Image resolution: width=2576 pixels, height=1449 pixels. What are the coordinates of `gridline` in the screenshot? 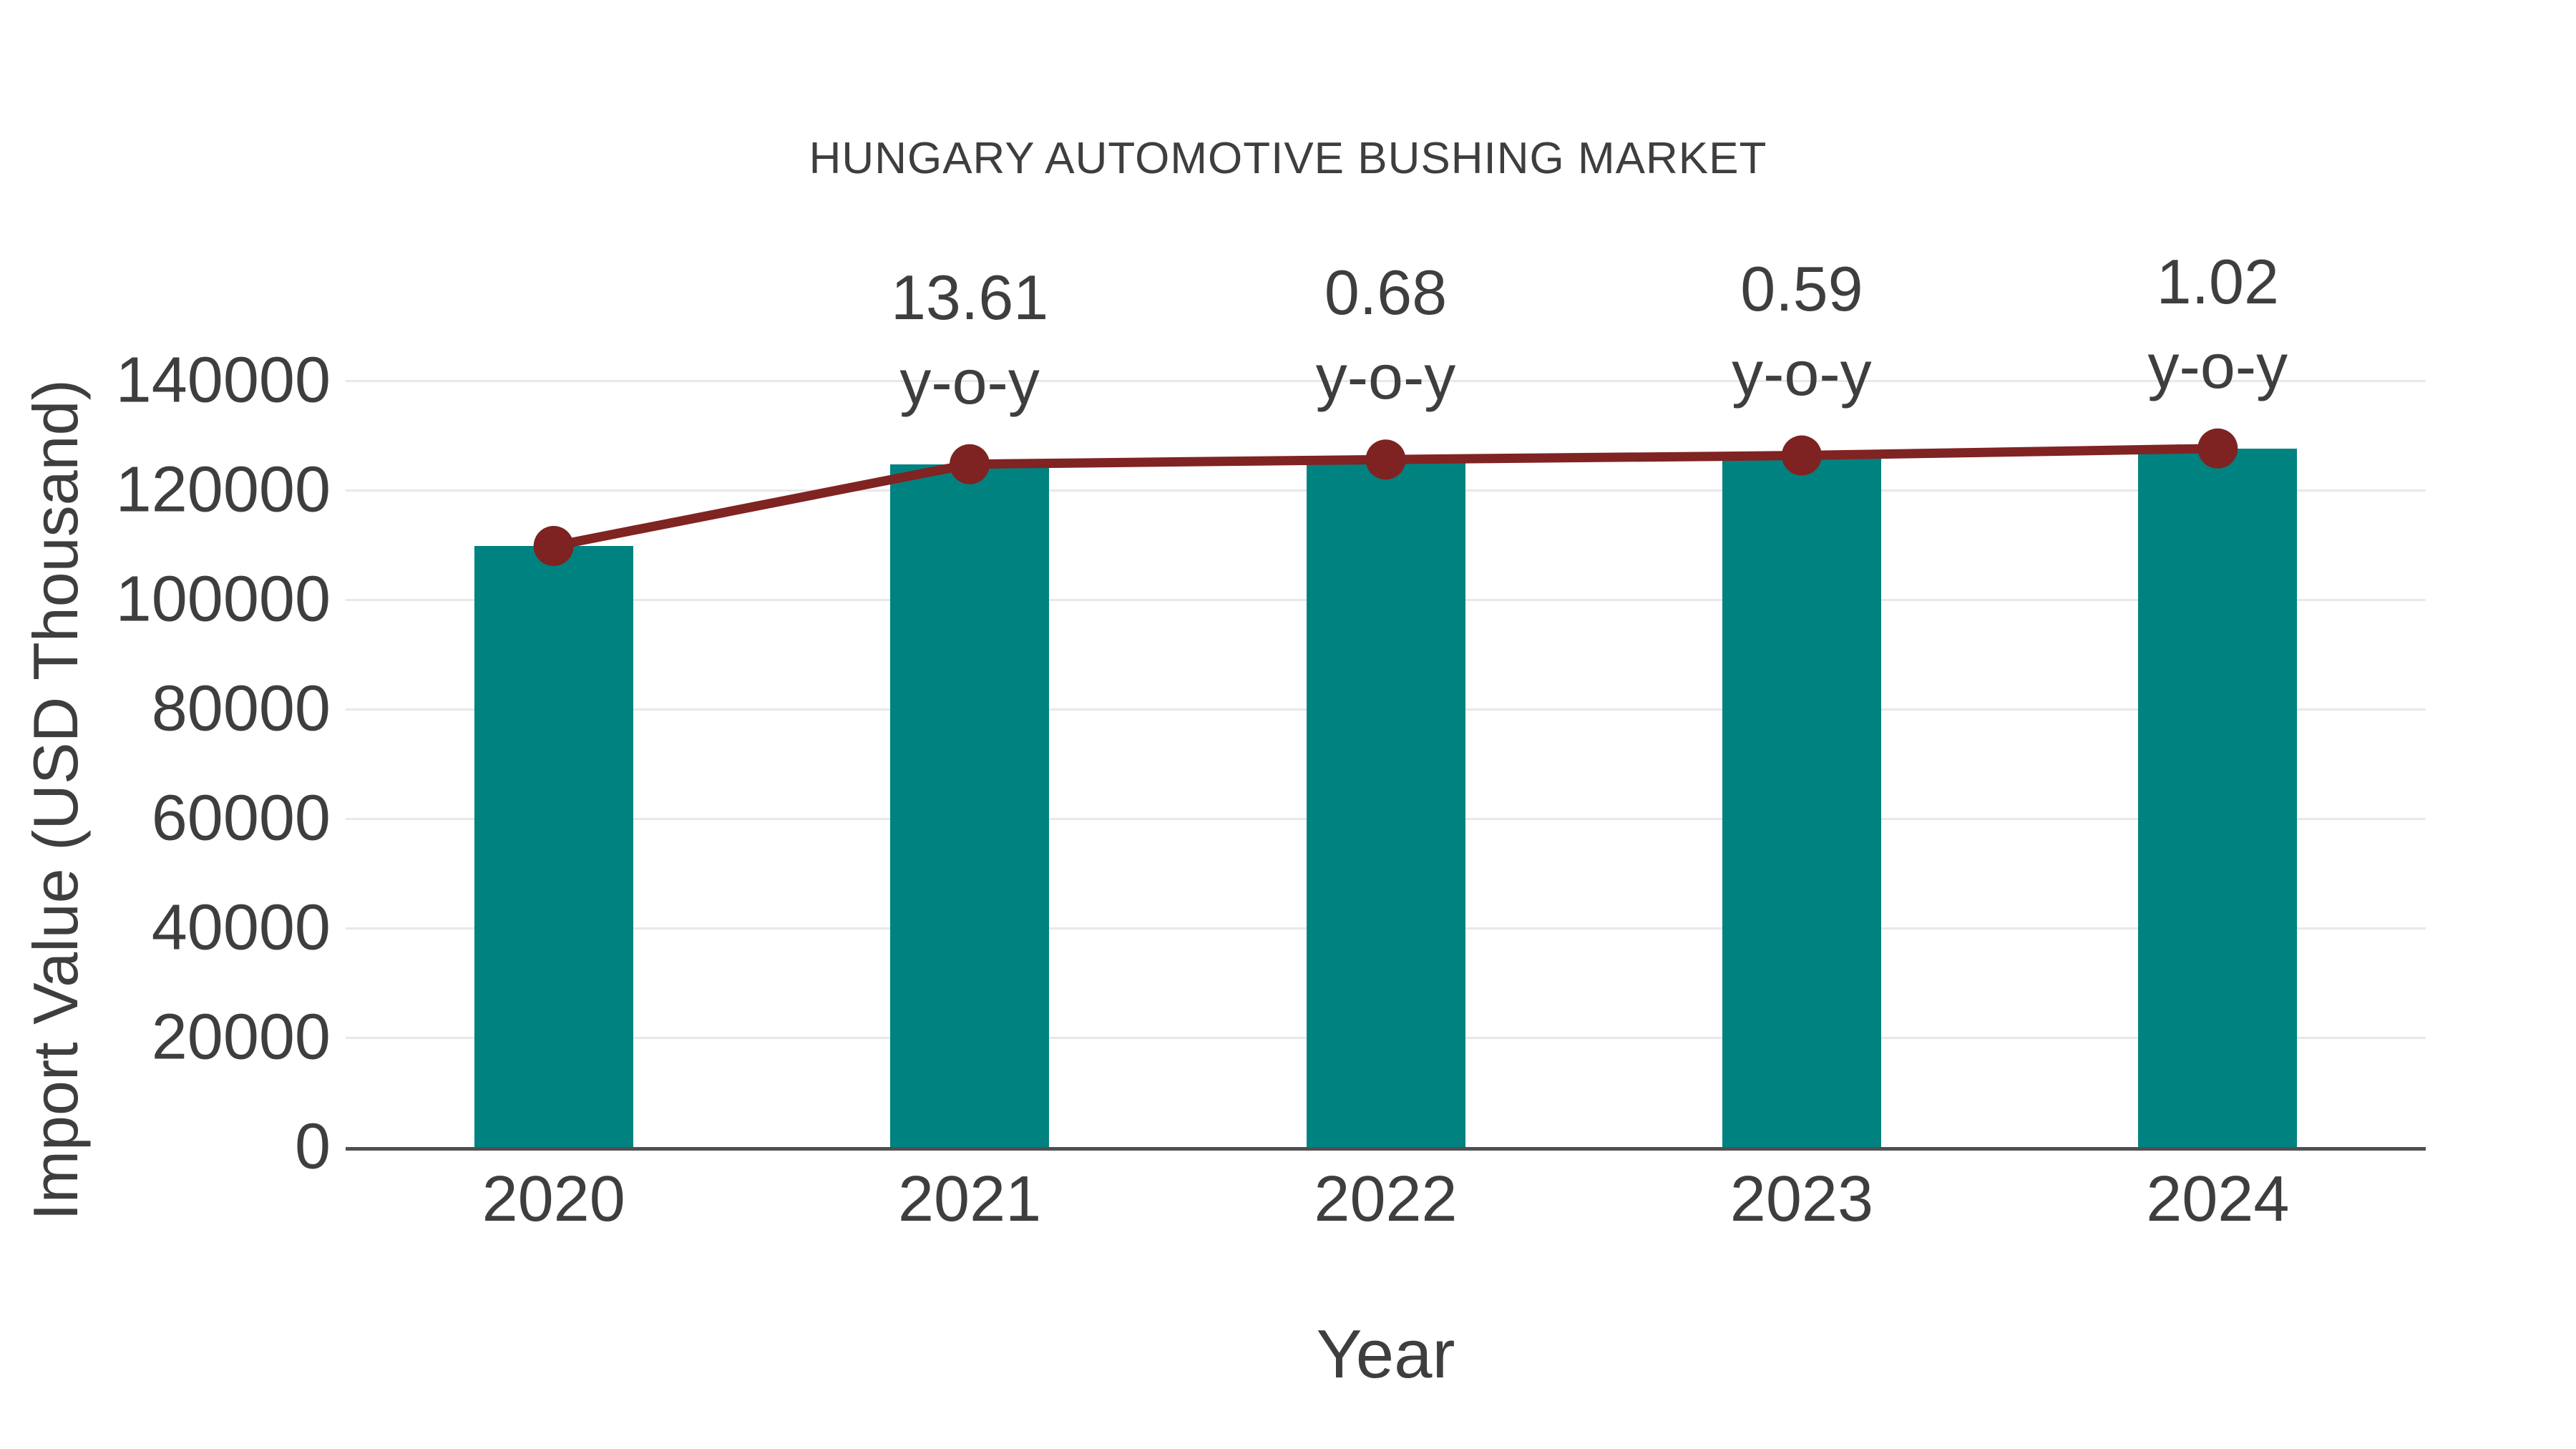 It's located at (1386, 380).